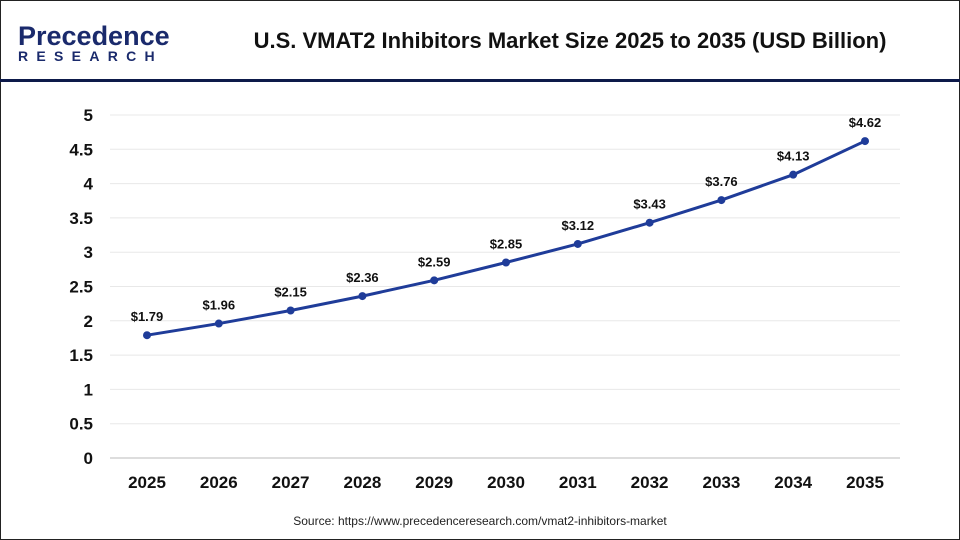  I want to click on y-tick-label: 3.5, so click(81, 218).